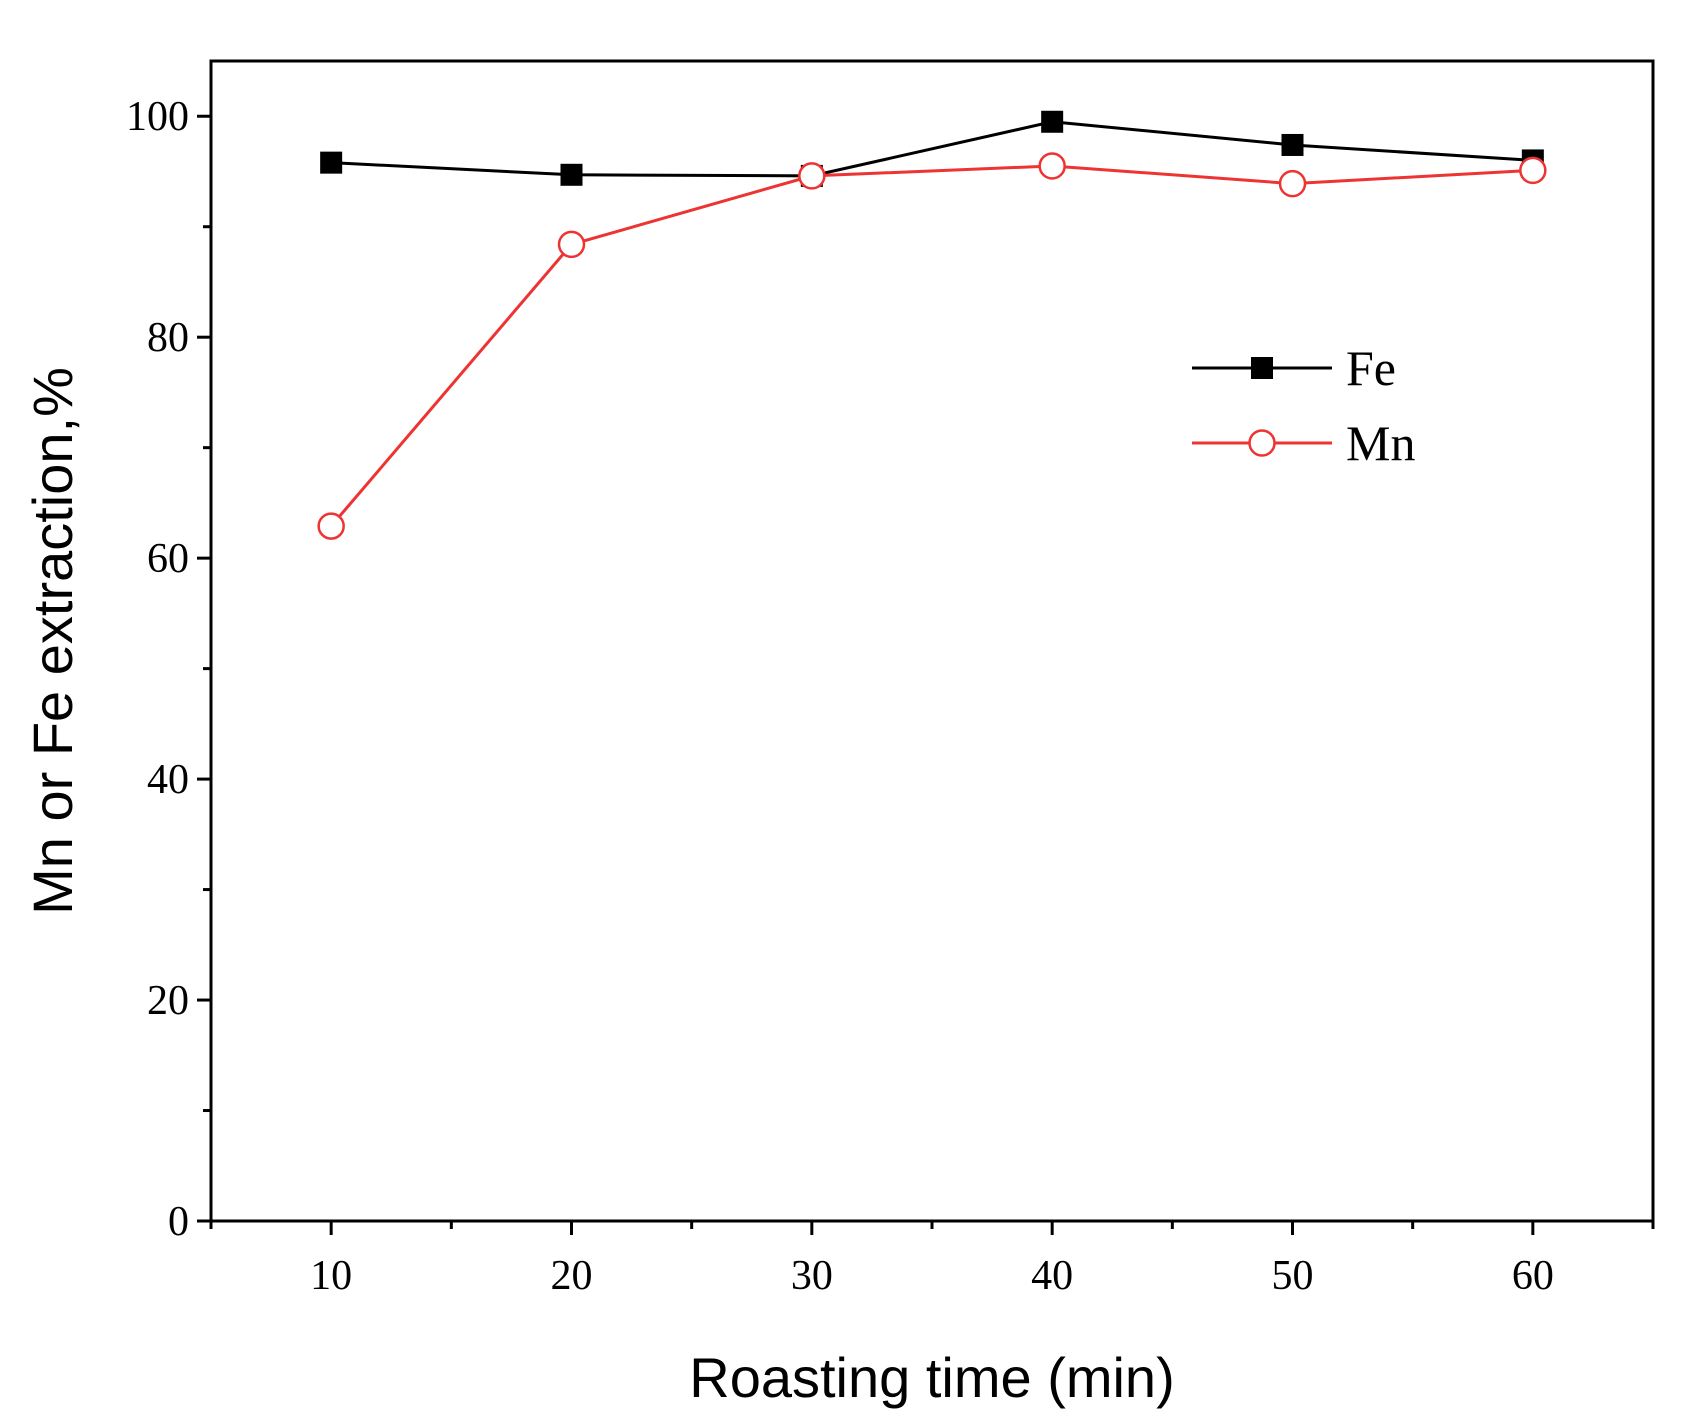 This screenshot has height=1428, width=1684. I want to click on y-axis-title: Mn or Fe extraction,%, so click(52, 641).